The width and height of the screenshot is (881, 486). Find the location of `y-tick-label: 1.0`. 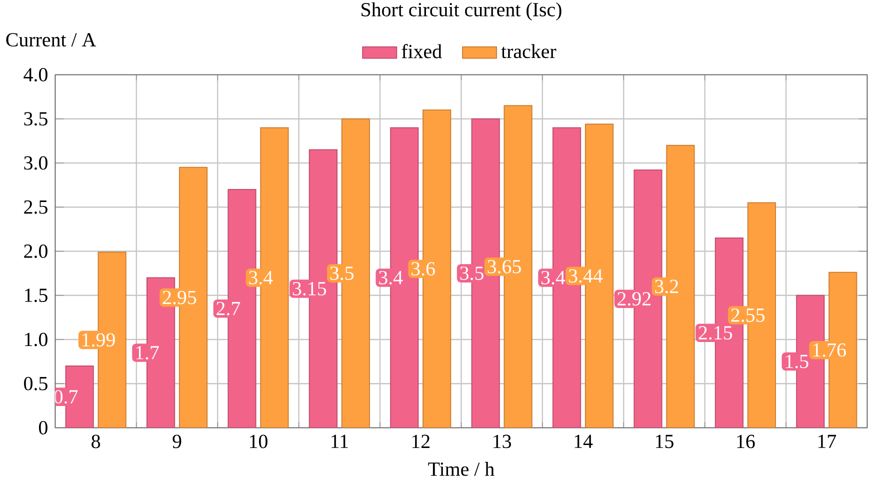

y-tick-label: 1.0 is located at coordinates (36, 339).